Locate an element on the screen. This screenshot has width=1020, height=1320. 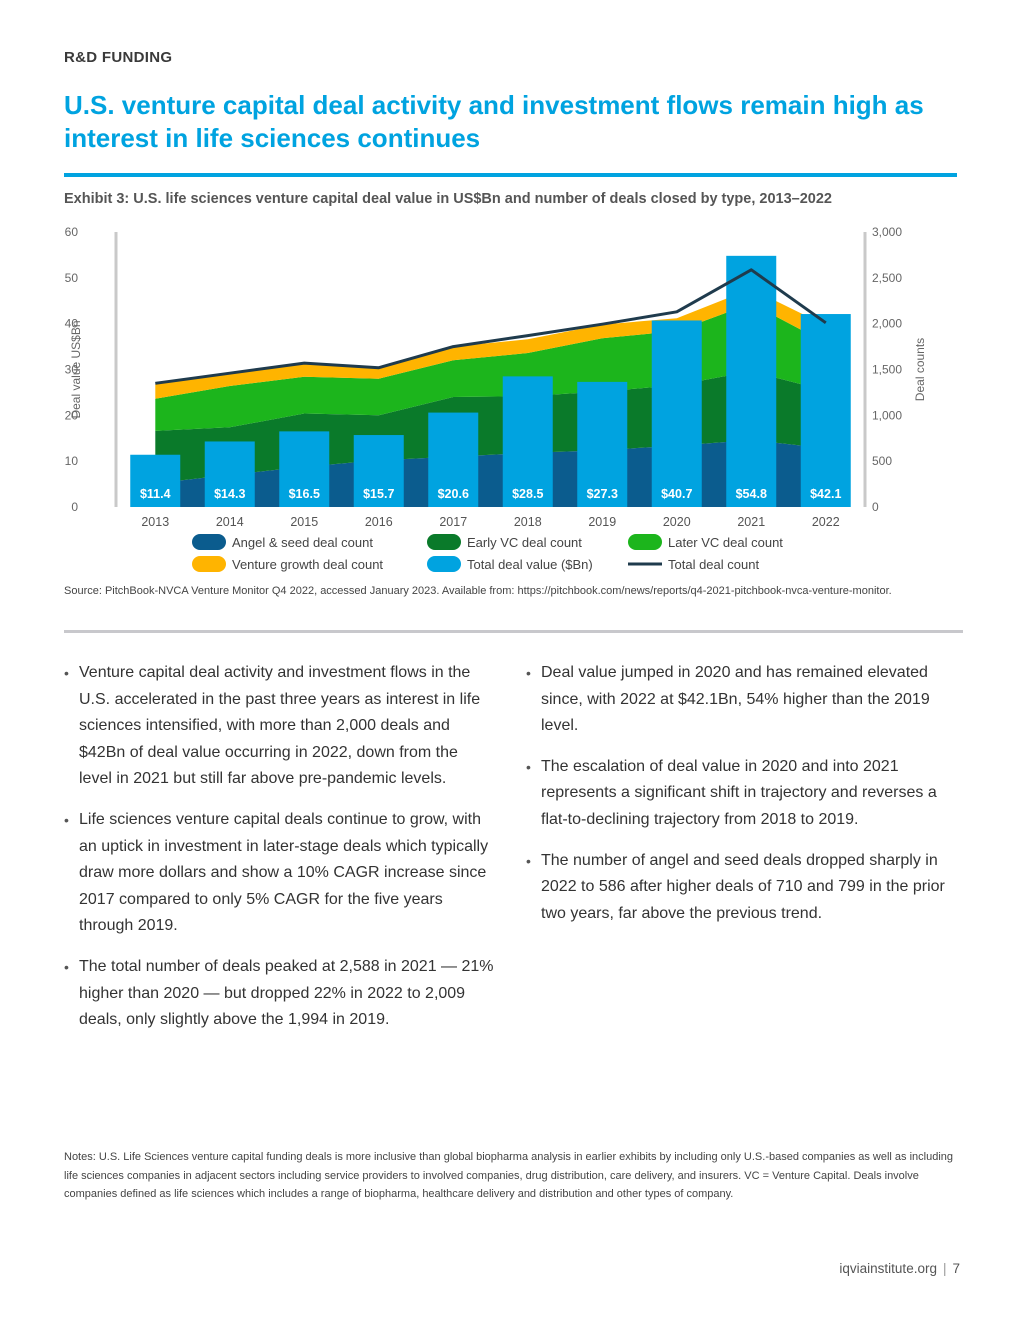
total-count-line-path is located at coordinates (491, 326).